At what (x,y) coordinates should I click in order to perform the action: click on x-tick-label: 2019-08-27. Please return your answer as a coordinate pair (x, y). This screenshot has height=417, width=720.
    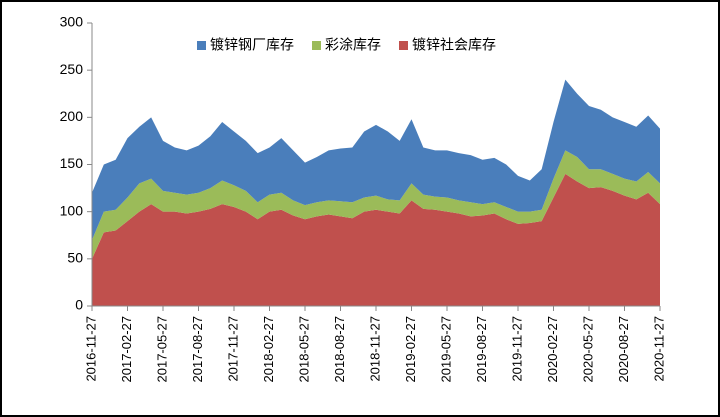
    Looking at the image, I should click on (481, 349).